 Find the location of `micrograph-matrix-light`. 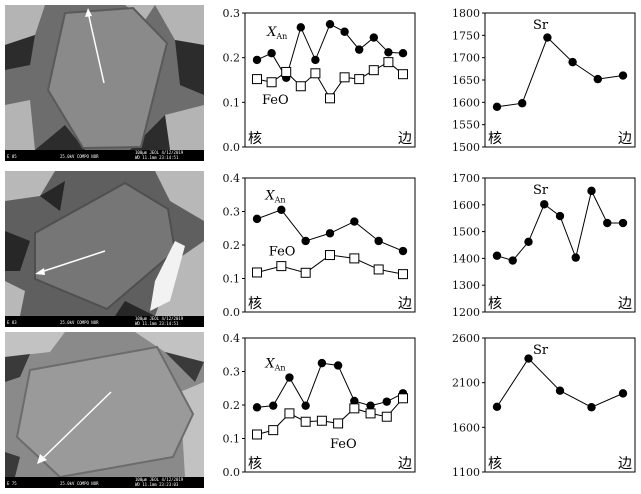

micrograph-matrix-light is located at coordinates (104, 243).